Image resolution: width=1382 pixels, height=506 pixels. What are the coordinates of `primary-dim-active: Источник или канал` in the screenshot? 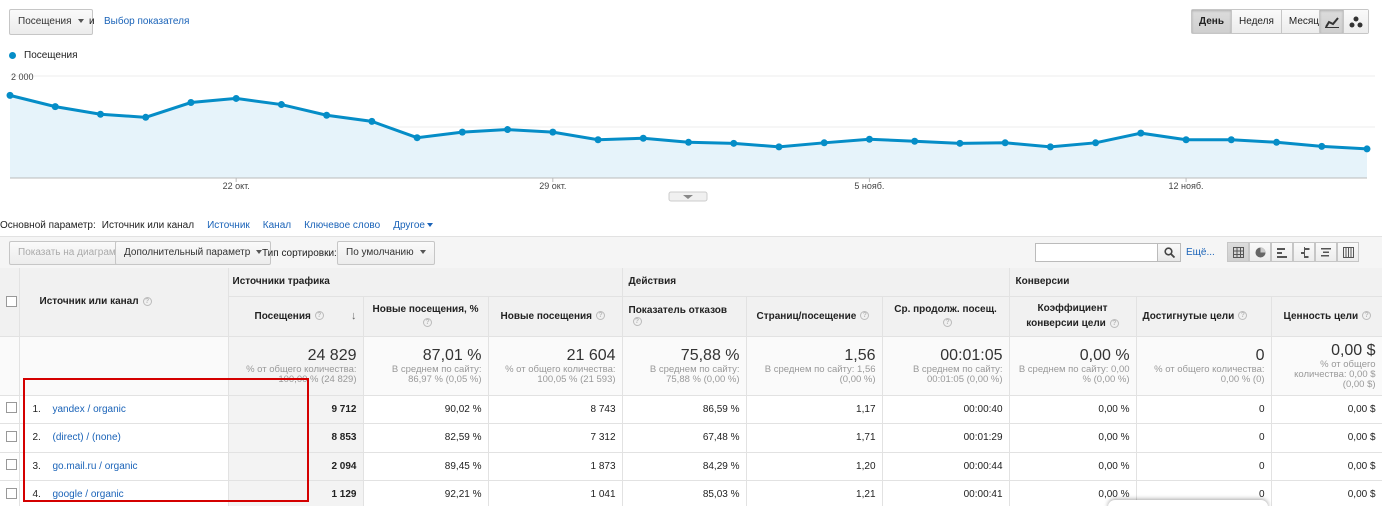 It's located at (148, 225).